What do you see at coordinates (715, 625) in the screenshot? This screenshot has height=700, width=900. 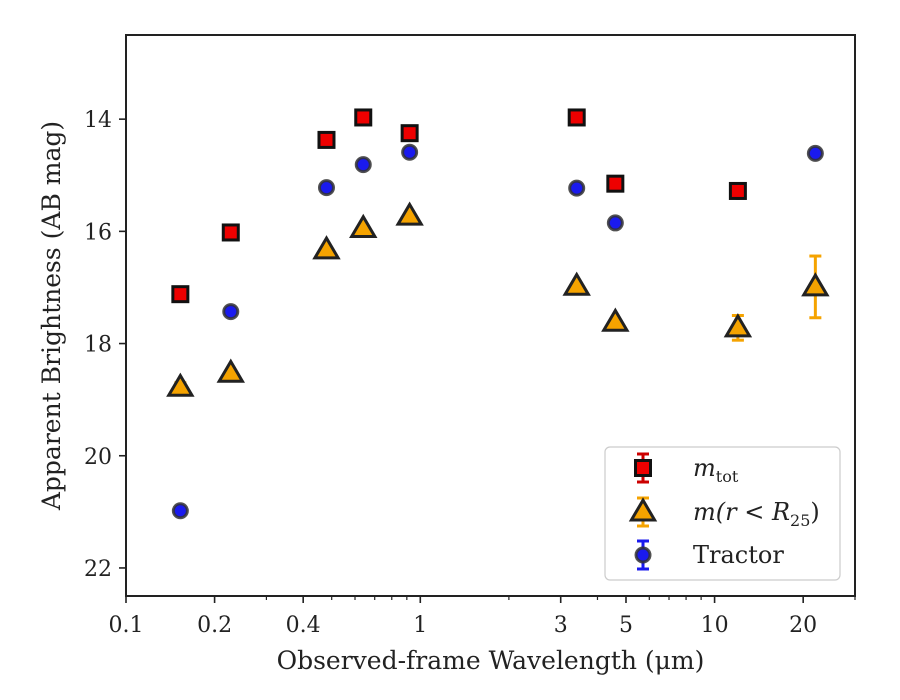 I see `x-tick-label: 10` at bounding box center [715, 625].